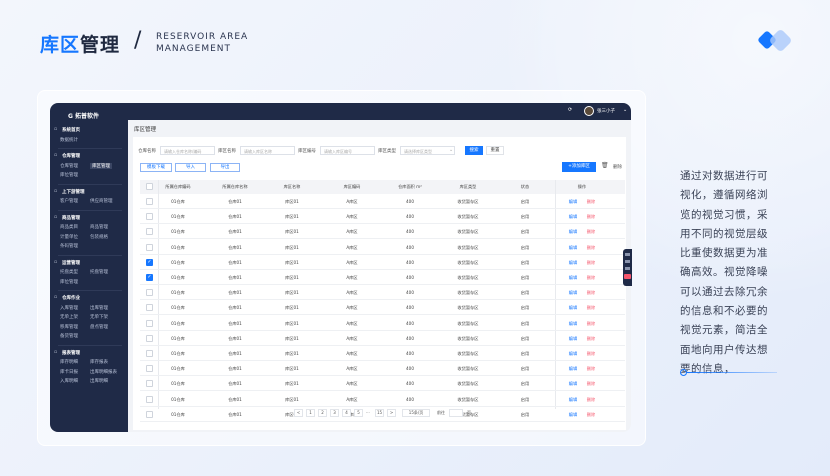 The height and width of the screenshot is (476, 830). What do you see at coordinates (101, 165) in the screenshot?
I see `sidebar-item: 库区管理` at bounding box center [101, 165].